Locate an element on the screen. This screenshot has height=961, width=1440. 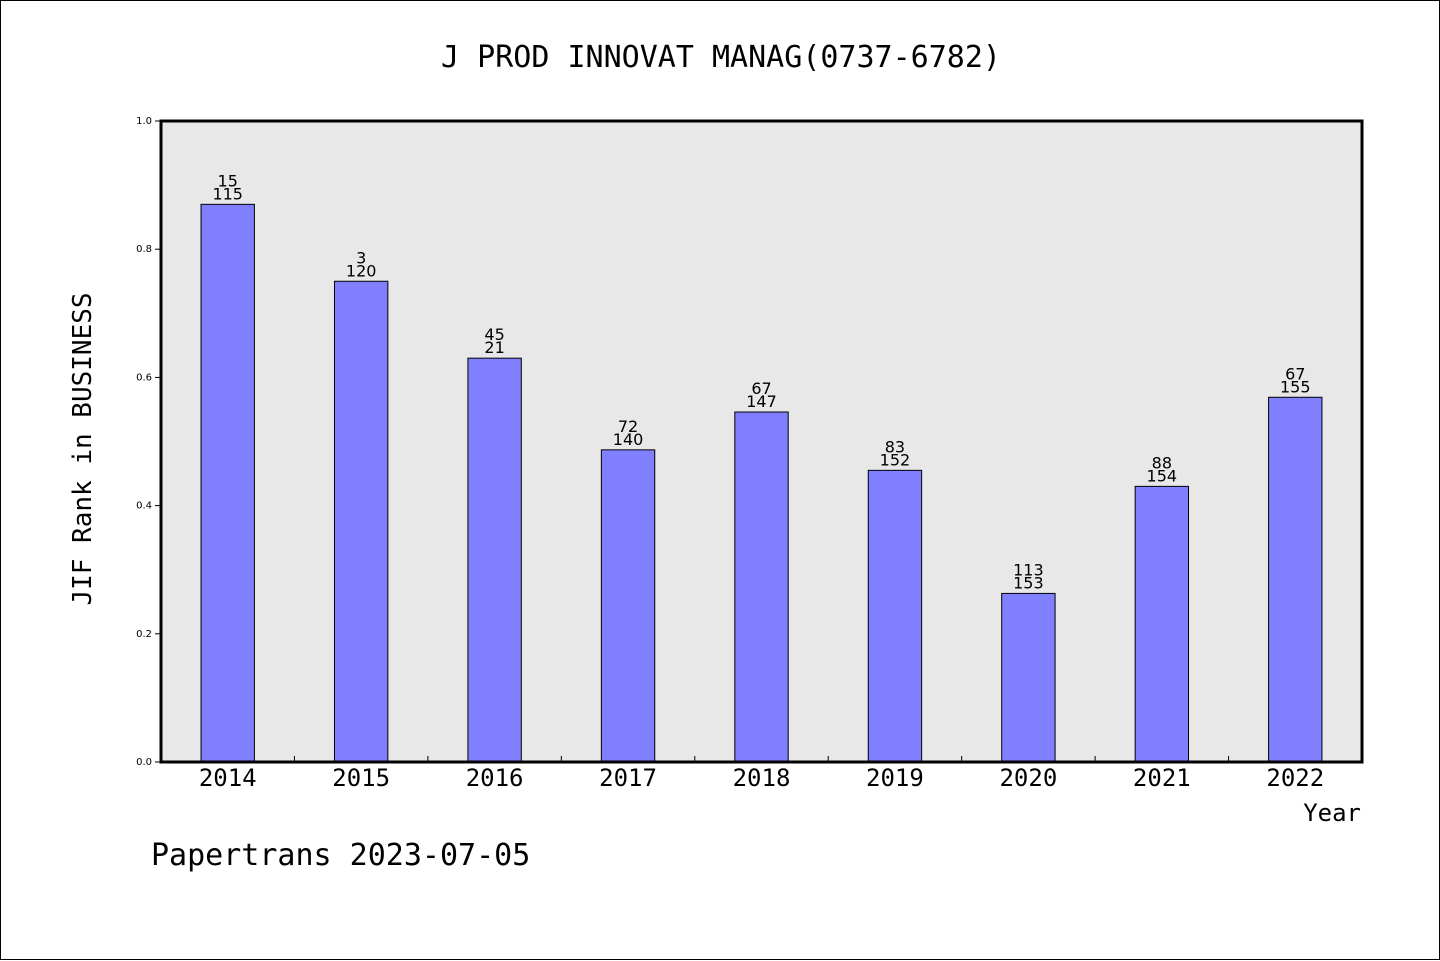
bar-2018 is located at coordinates (761, 587).